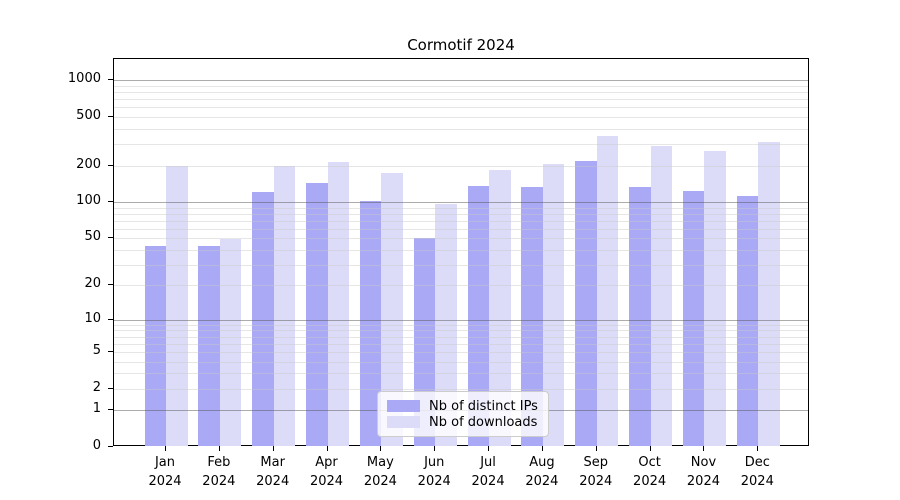 Image resolution: width=900 pixels, height=500 pixels. I want to click on y-tick-label: 2, so click(96, 387).